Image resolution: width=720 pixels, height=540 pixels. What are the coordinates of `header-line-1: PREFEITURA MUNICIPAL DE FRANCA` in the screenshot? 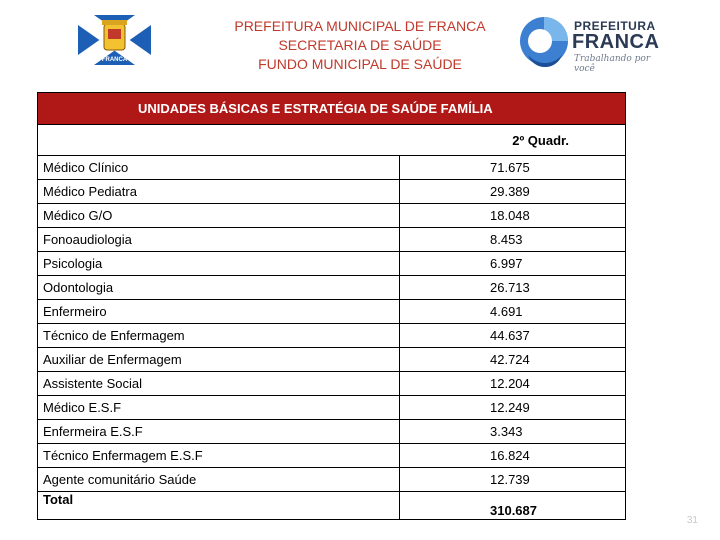 It's located at (360, 26).